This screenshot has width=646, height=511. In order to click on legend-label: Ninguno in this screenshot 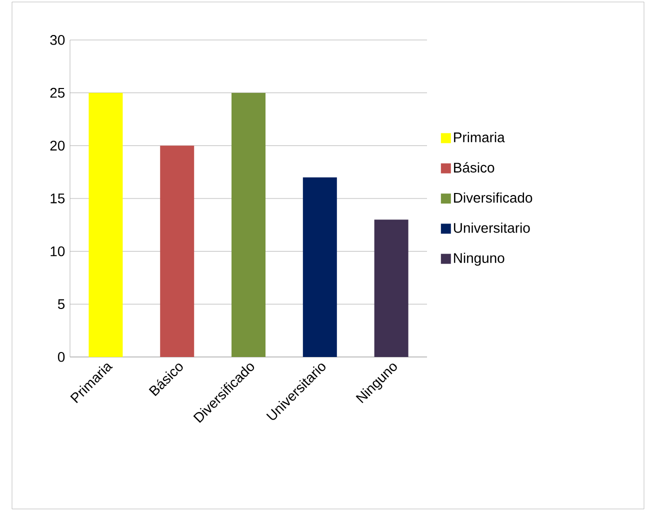, I will do `click(479, 259)`.